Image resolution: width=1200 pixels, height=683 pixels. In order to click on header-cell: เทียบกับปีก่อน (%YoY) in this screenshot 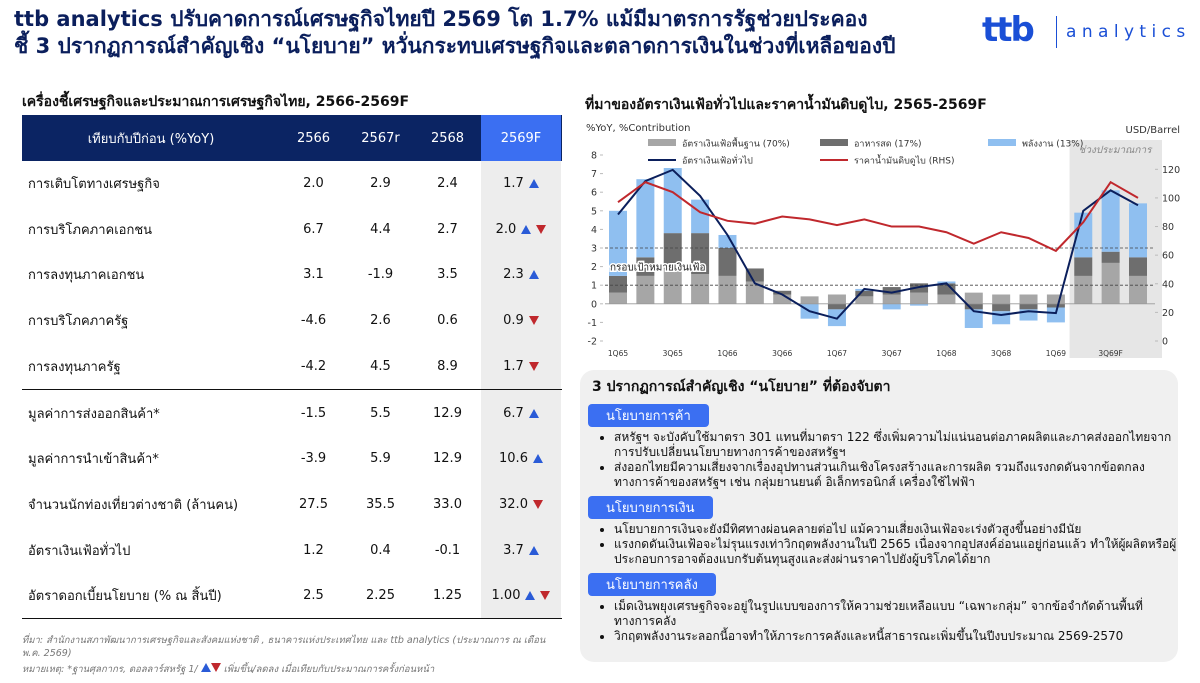, I will do `click(151, 139)`.